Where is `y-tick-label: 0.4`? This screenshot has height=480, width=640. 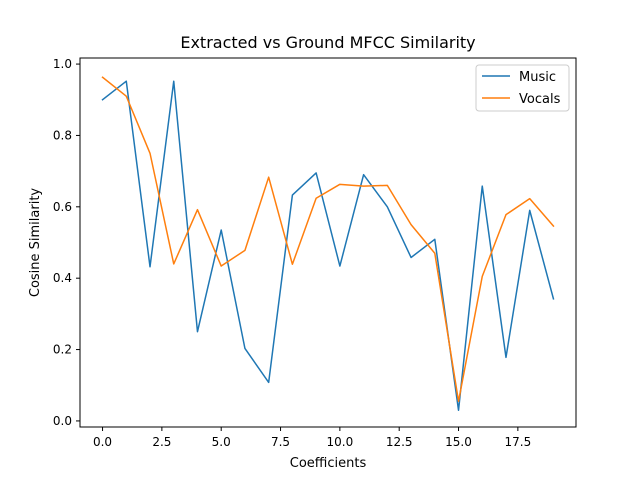 y-tick-label: 0.4 is located at coordinates (62, 278).